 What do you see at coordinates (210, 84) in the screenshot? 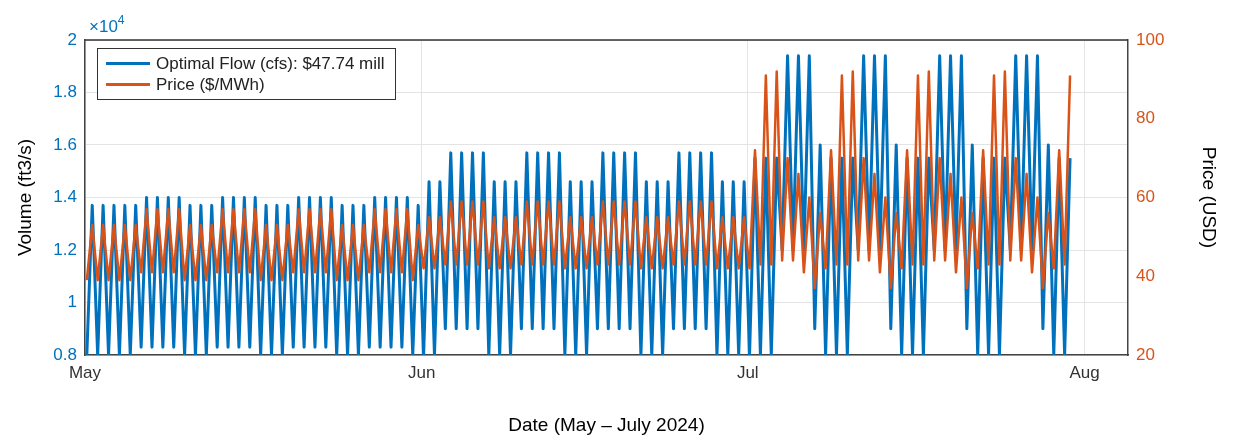
I see `legend-label: Price ($/MWh)` at bounding box center [210, 84].